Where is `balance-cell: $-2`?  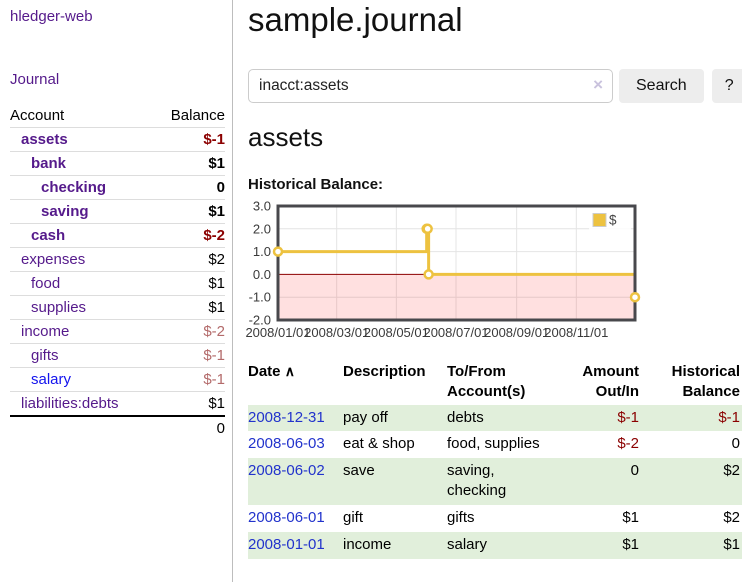 balance-cell: $-2 is located at coordinates (195, 235).